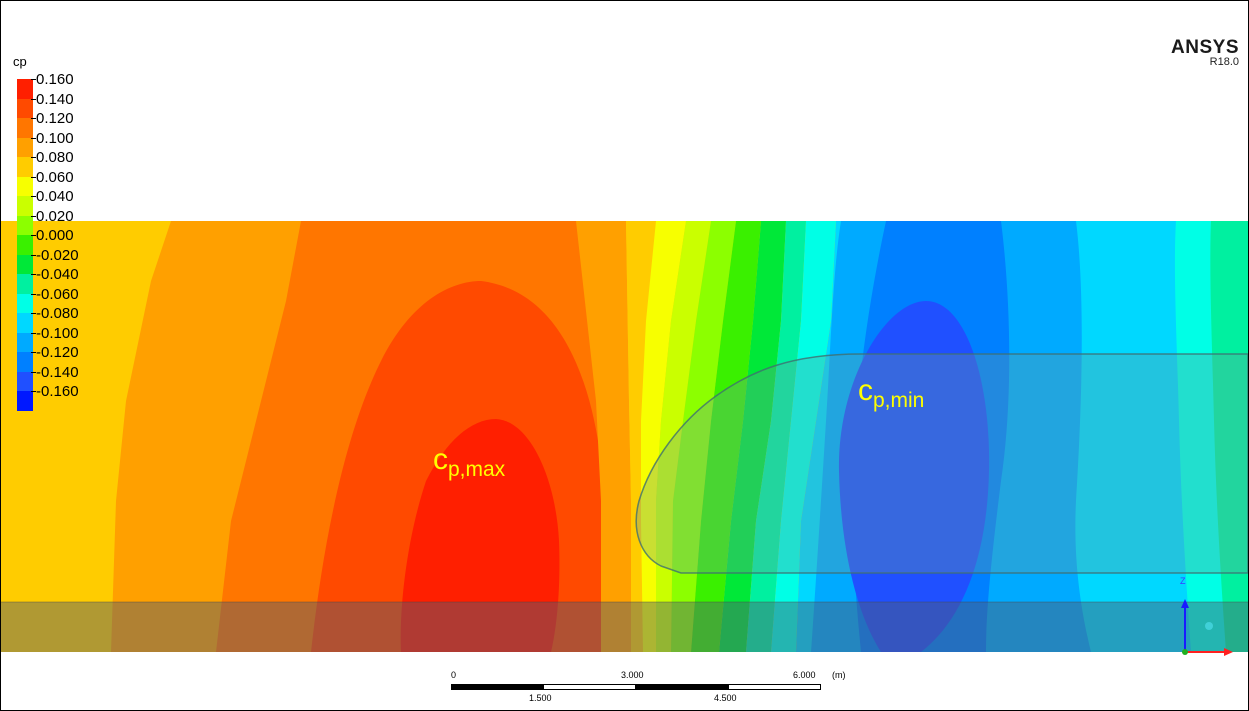  I want to click on legend-label: -0.140, so click(57, 372).